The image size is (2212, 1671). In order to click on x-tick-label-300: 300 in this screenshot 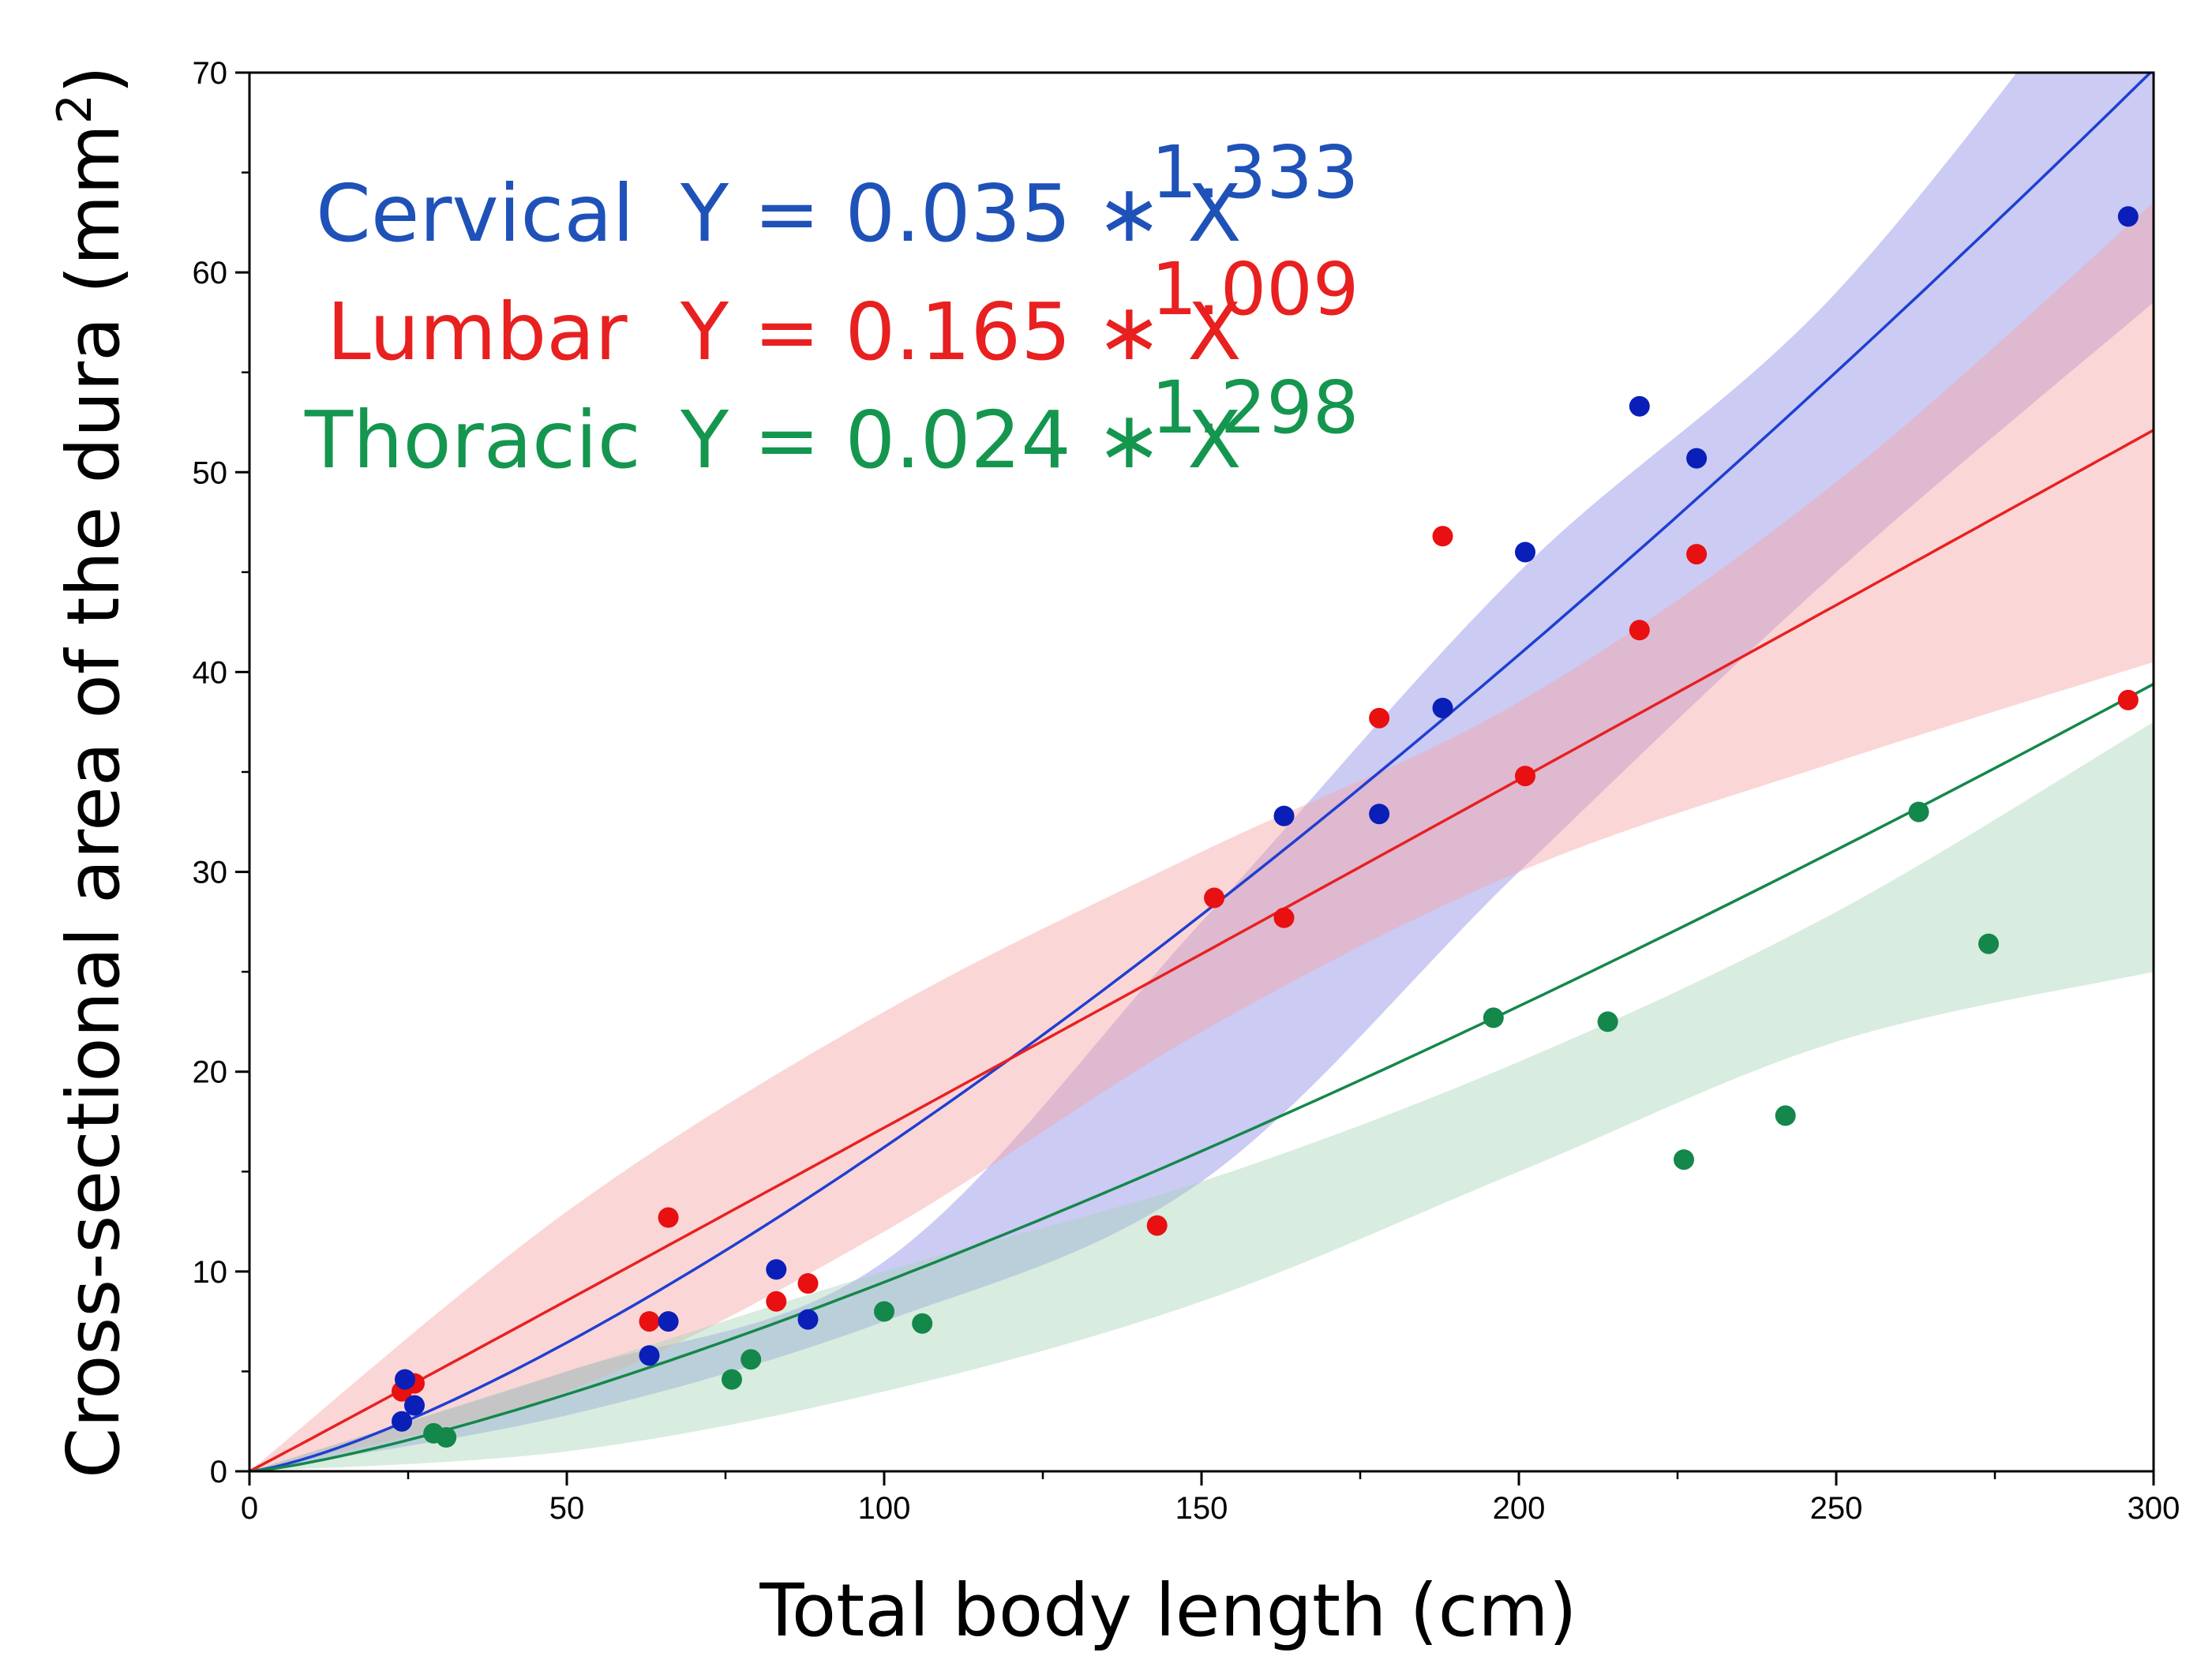, I will do `click(2154, 1508)`.